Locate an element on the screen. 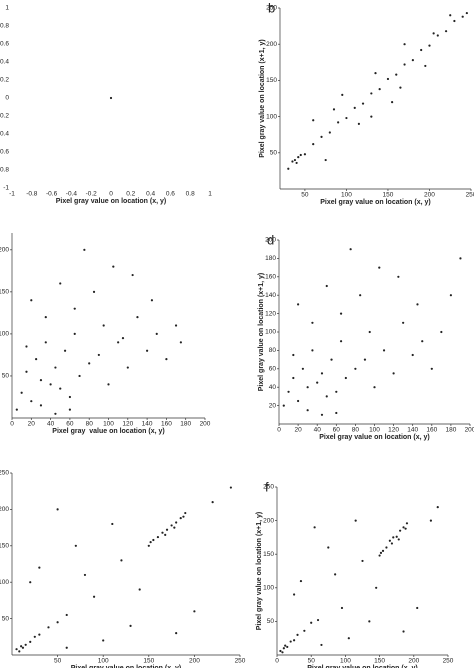  y-tick-label: 0.2 is located at coordinates (4, 80).